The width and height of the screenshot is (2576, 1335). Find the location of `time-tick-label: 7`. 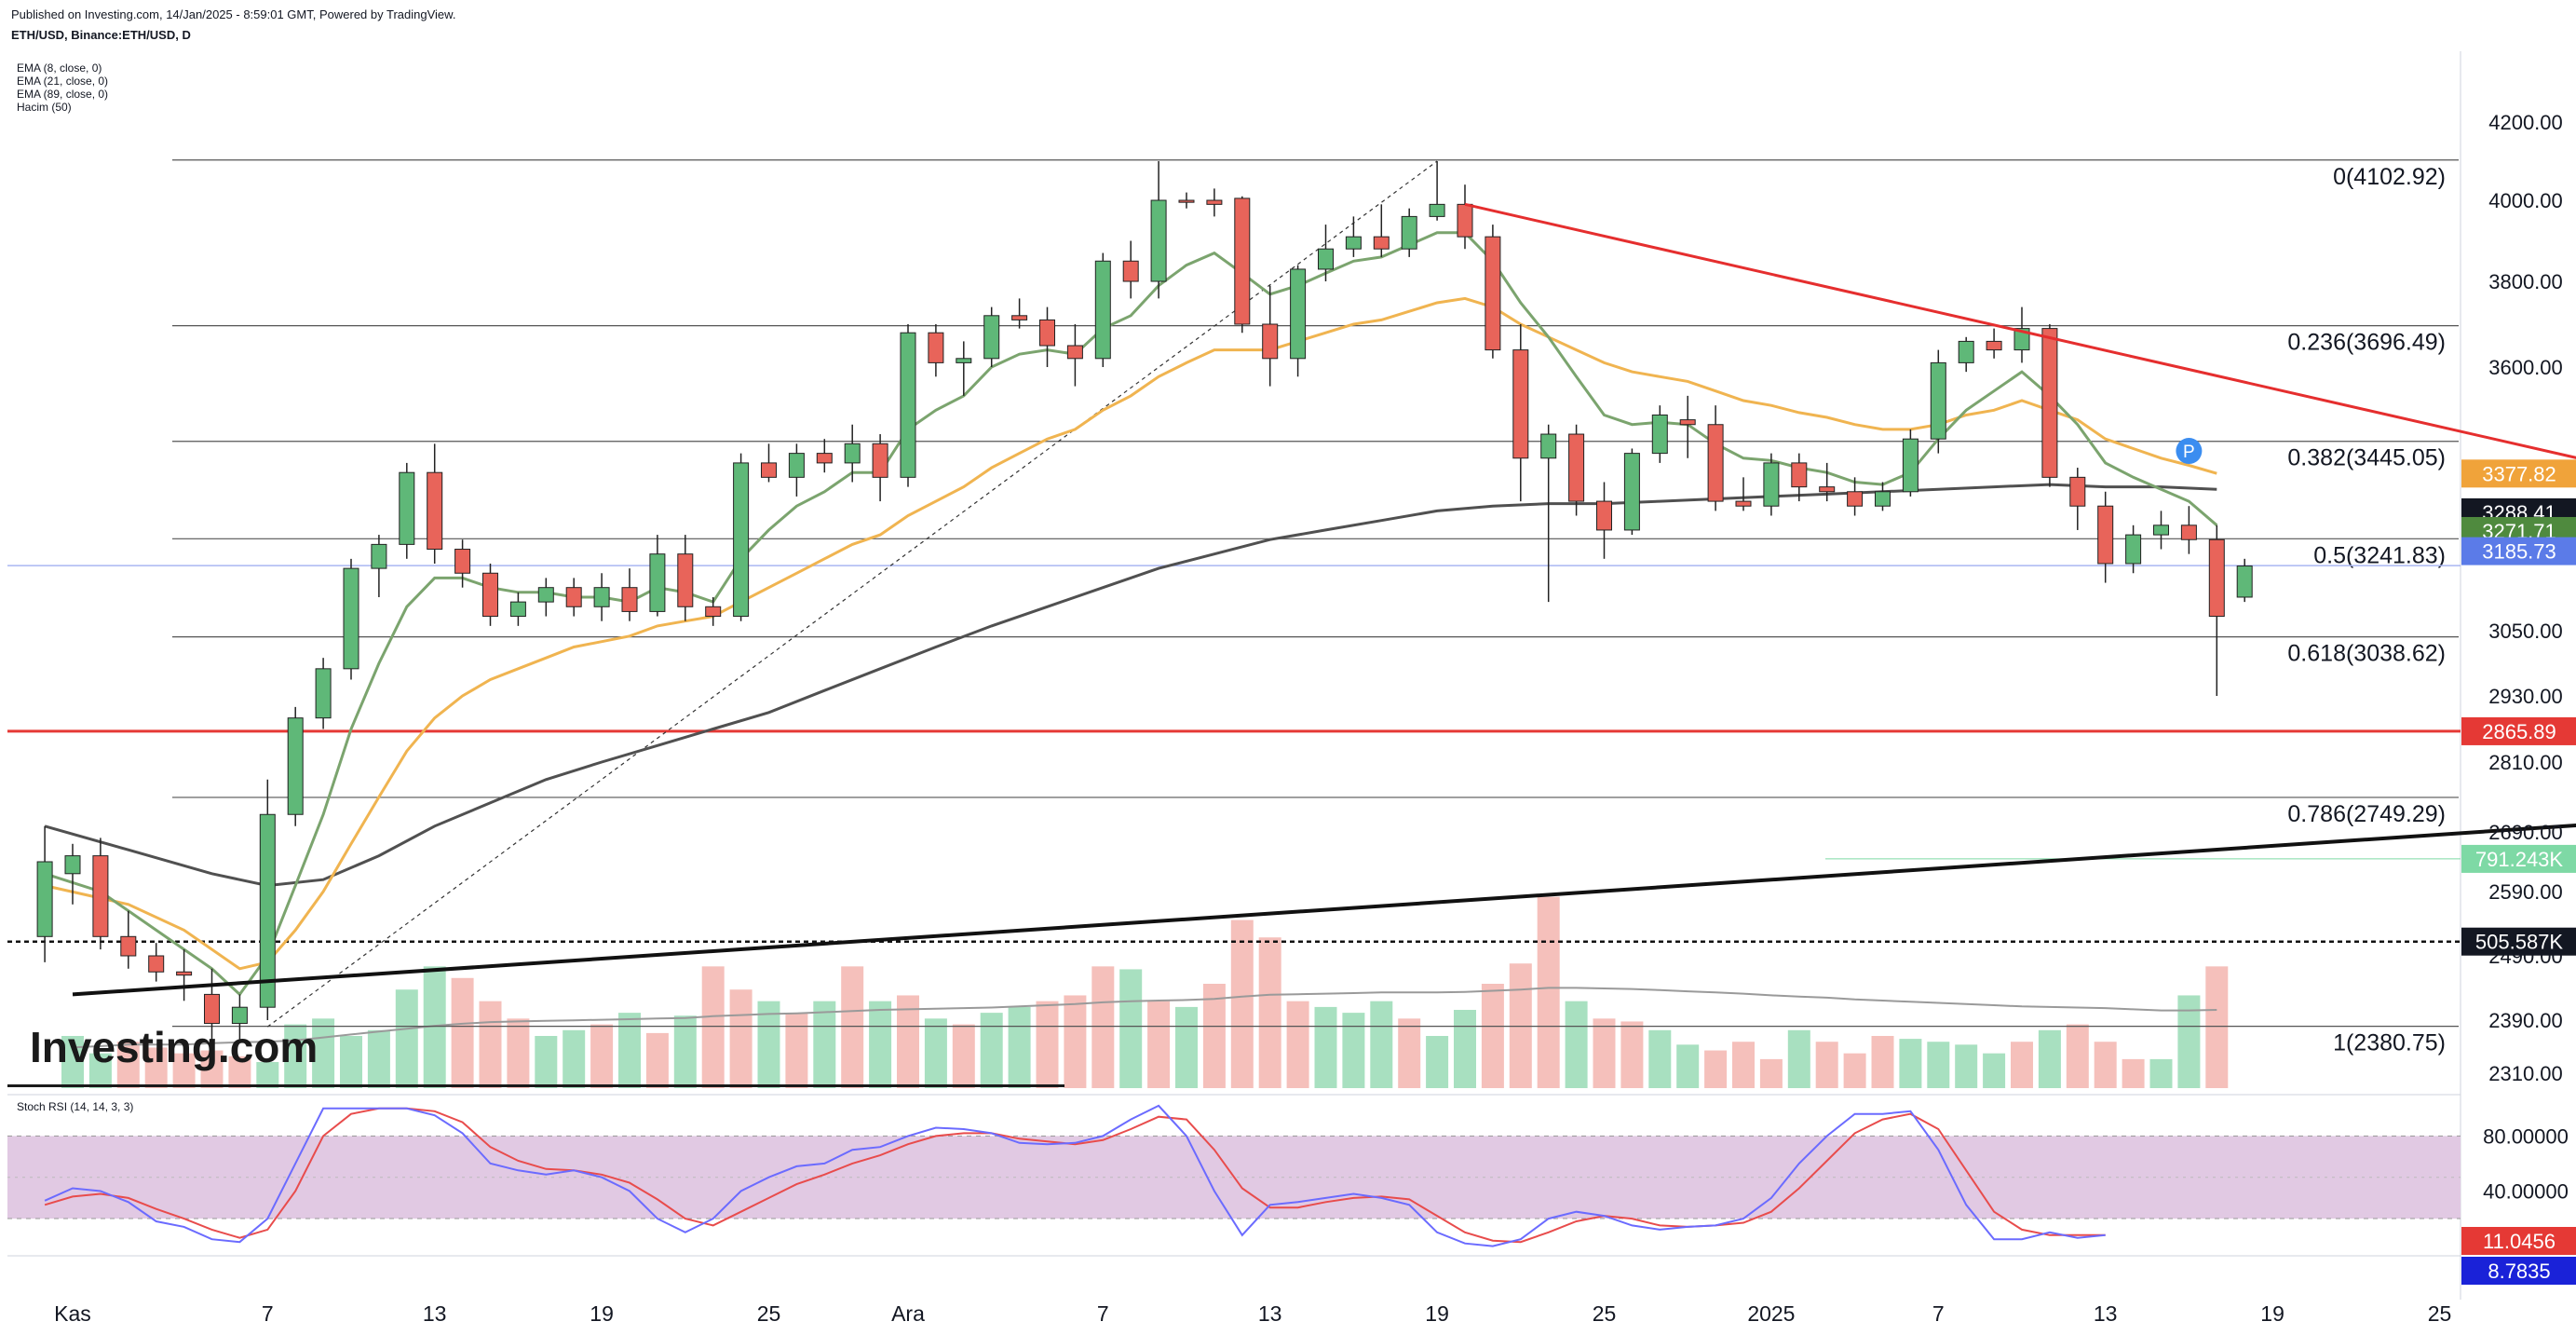

time-tick-label: 7 is located at coordinates (1103, 1313).